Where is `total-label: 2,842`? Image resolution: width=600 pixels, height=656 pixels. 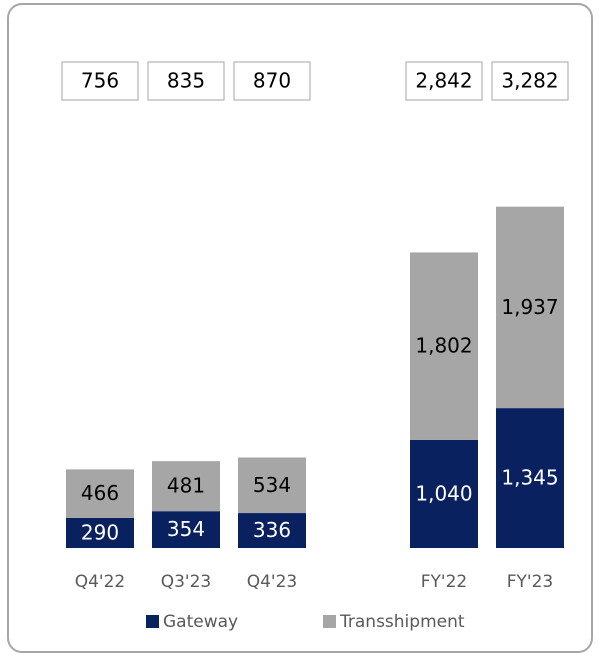
total-label: 2,842 is located at coordinates (443, 81).